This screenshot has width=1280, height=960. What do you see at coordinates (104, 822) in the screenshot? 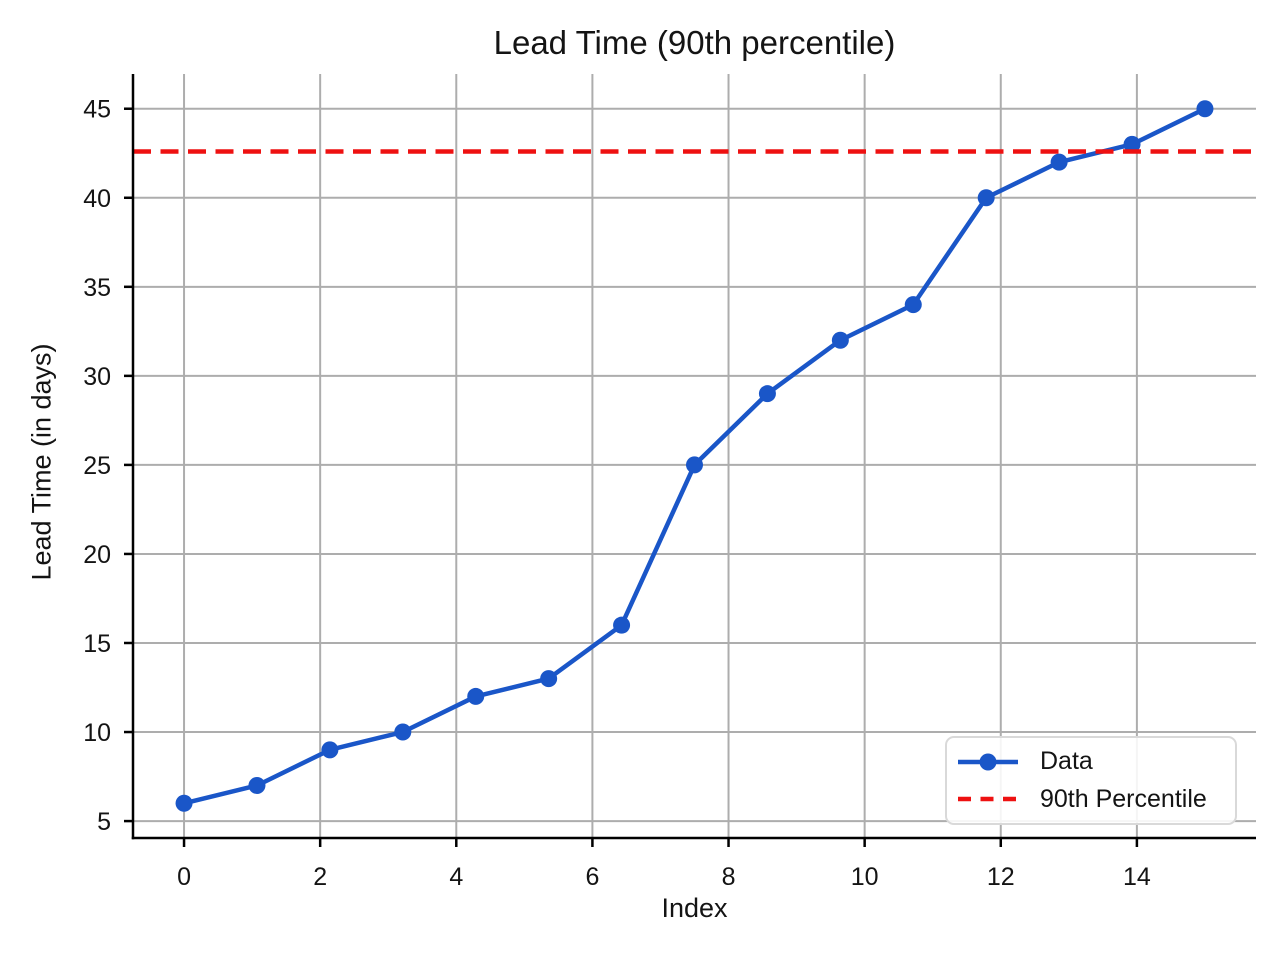
I see `y-tick-label: 5` at bounding box center [104, 822].